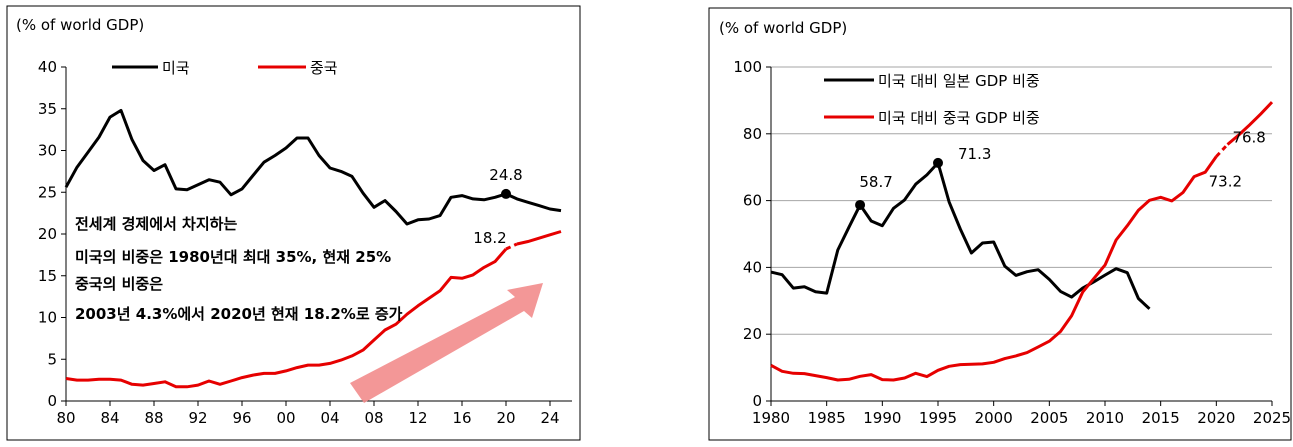 The image size is (1293, 447). Describe the element at coordinates (417, 418) in the screenshot. I see `x-tick-label: 12` at that location.